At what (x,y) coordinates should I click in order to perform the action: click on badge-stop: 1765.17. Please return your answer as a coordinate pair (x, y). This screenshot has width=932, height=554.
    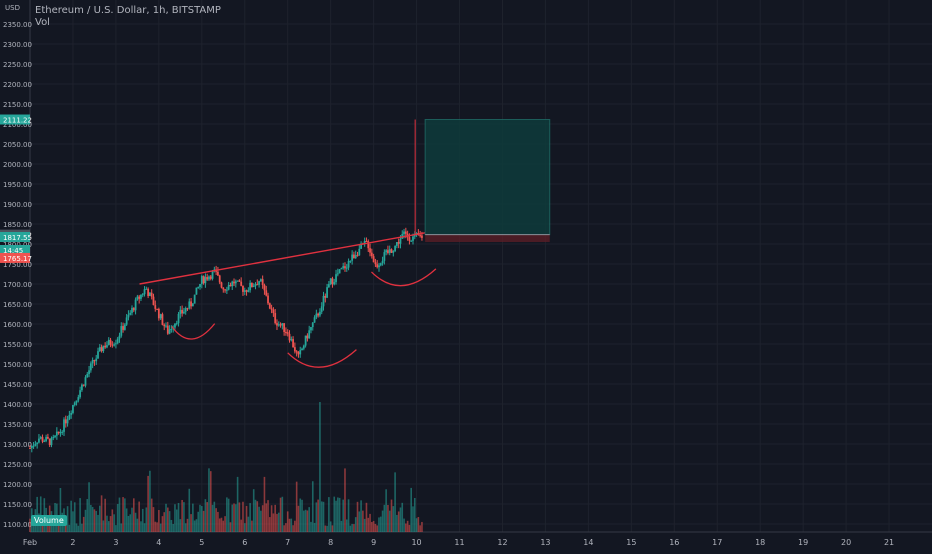
    Looking at the image, I should click on (17, 259).